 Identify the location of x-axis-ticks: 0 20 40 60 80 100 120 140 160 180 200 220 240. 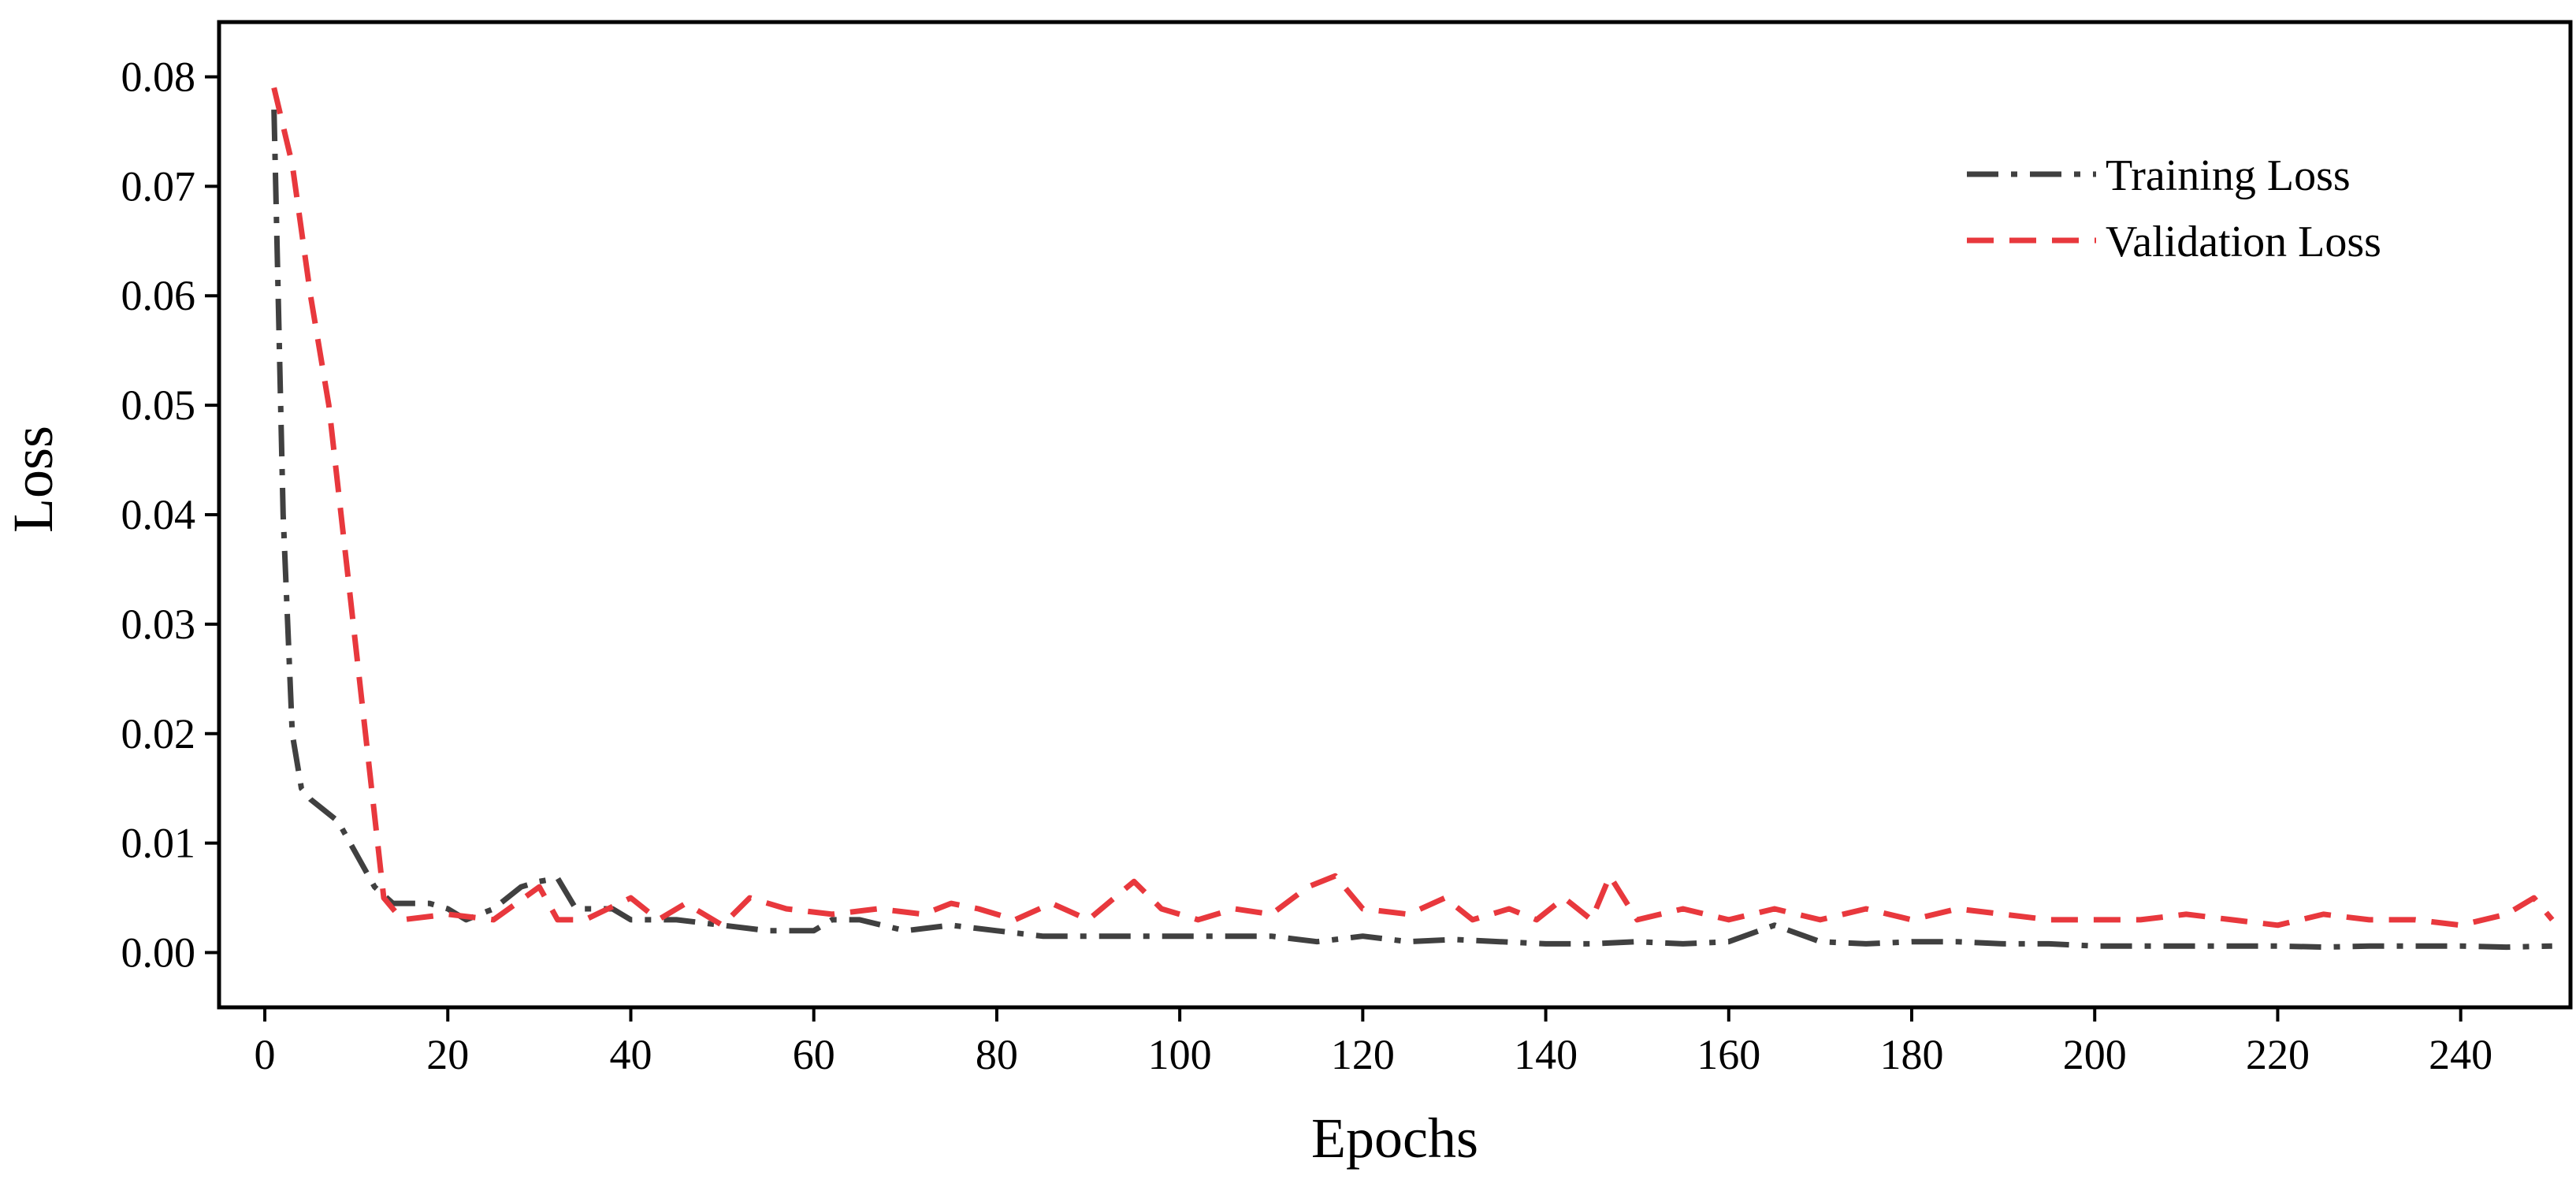
(1373, 1042).